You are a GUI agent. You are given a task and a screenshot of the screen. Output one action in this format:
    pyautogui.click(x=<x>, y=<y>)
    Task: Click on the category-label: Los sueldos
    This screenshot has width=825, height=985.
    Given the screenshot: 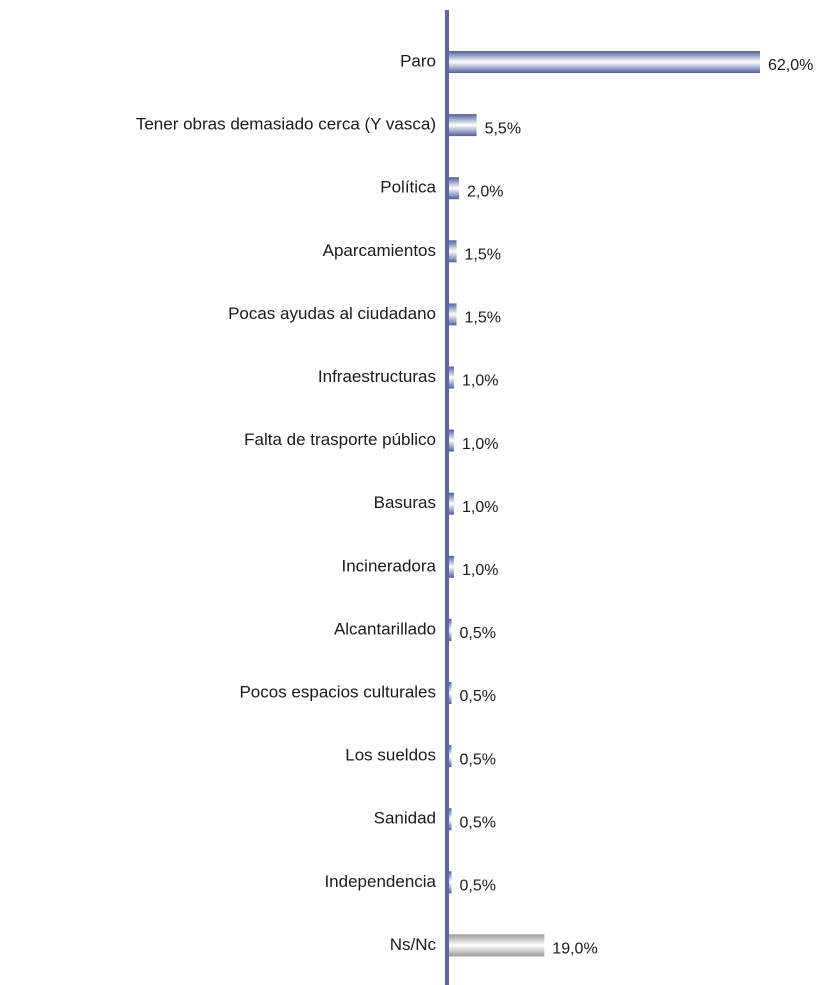 What is the action you would take?
    pyautogui.click(x=390, y=755)
    